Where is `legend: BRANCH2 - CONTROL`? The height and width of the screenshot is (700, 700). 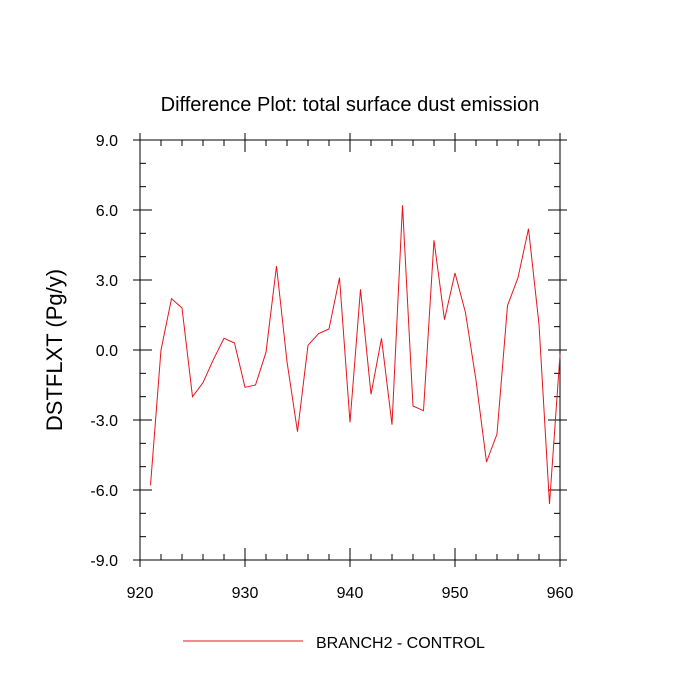
legend: BRANCH2 - CONTROL is located at coordinates (334, 643).